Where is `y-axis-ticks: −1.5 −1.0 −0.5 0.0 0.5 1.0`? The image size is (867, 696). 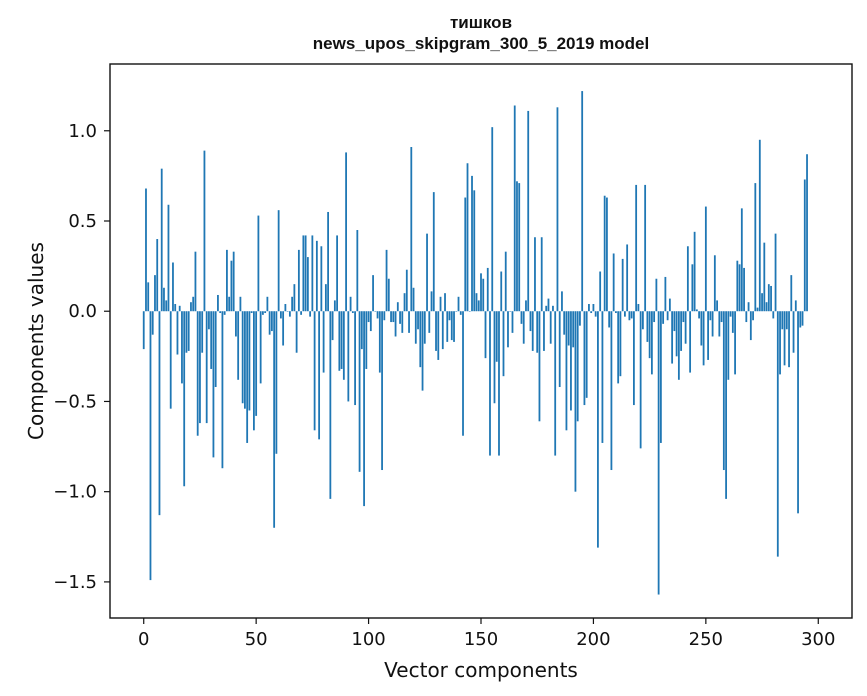
y-axis-ticks: −1.5 −1.0 −0.5 0.0 0.5 1.0 is located at coordinates (81, 357).